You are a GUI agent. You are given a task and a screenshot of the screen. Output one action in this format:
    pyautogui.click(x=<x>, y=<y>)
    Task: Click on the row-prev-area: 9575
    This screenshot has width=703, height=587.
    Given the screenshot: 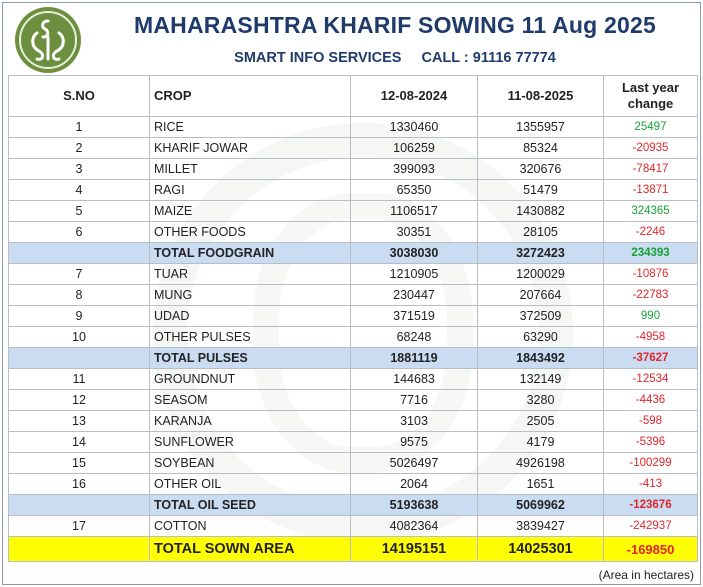 What is the action you would take?
    pyautogui.click(x=414, y=442)
    